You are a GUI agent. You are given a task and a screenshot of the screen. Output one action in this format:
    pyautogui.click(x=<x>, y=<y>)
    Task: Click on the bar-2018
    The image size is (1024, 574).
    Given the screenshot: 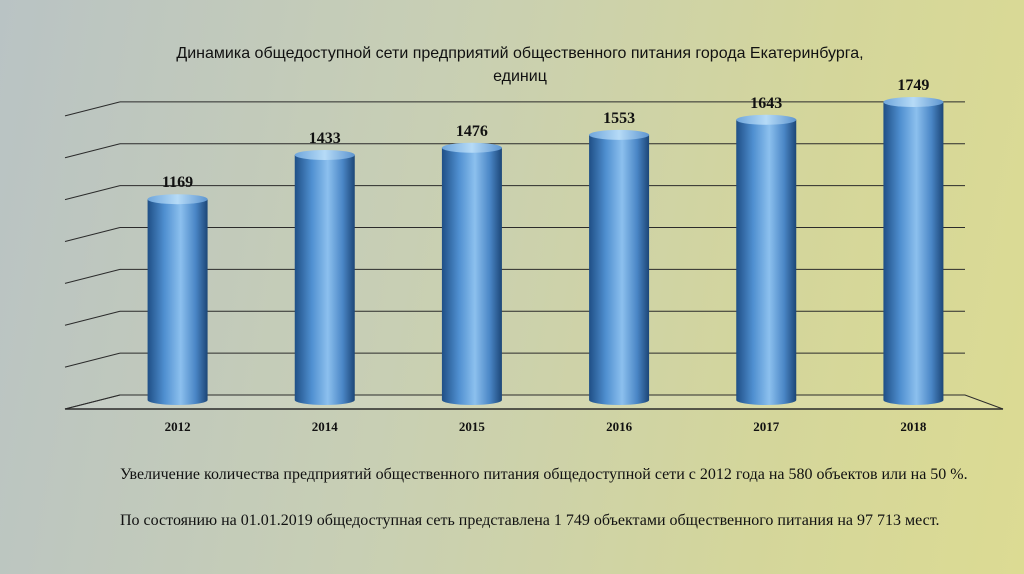 What is the action you would take?
    pyautogui.click(x=913, y=251)
    